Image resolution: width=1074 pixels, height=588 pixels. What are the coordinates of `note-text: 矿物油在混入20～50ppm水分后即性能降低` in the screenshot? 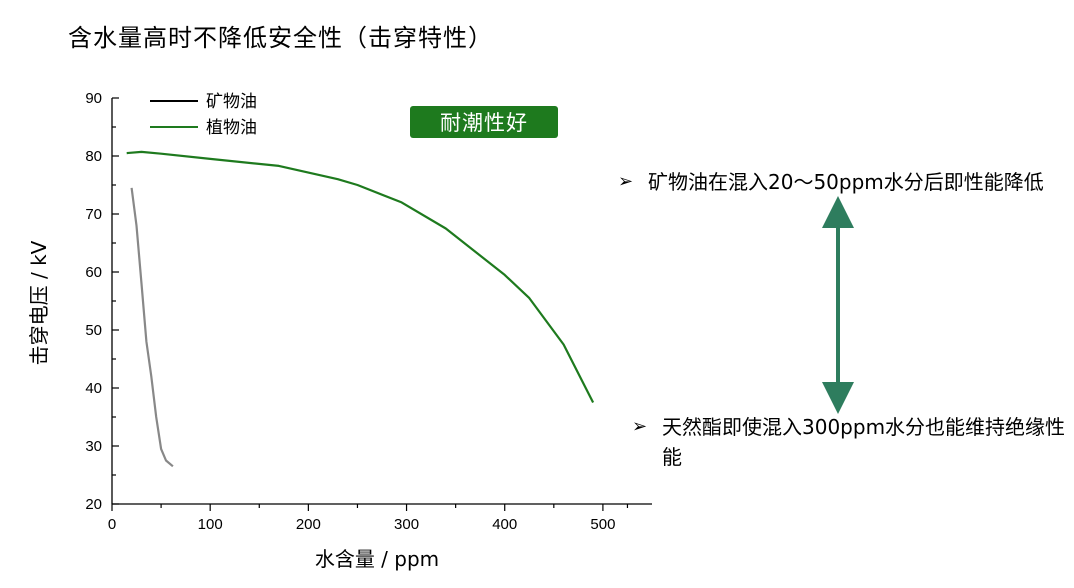 It's located at (846, 182).